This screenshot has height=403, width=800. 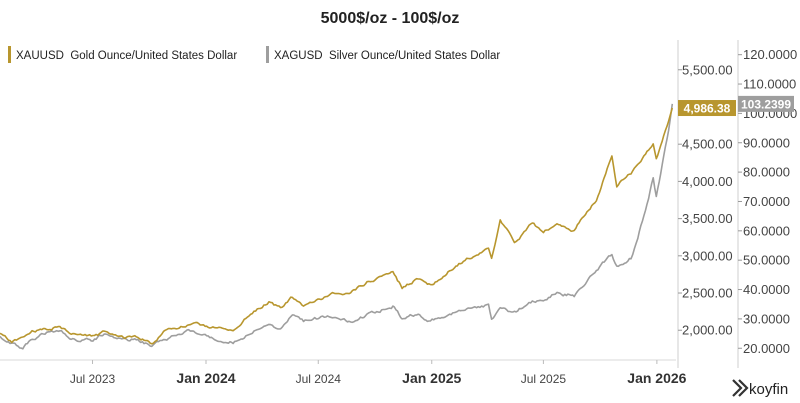 What do you see at coordinates (707, 255) in the screenshot?
I see `left-axis-tick-label: 3,000.00` at bounding box center [707, 255].